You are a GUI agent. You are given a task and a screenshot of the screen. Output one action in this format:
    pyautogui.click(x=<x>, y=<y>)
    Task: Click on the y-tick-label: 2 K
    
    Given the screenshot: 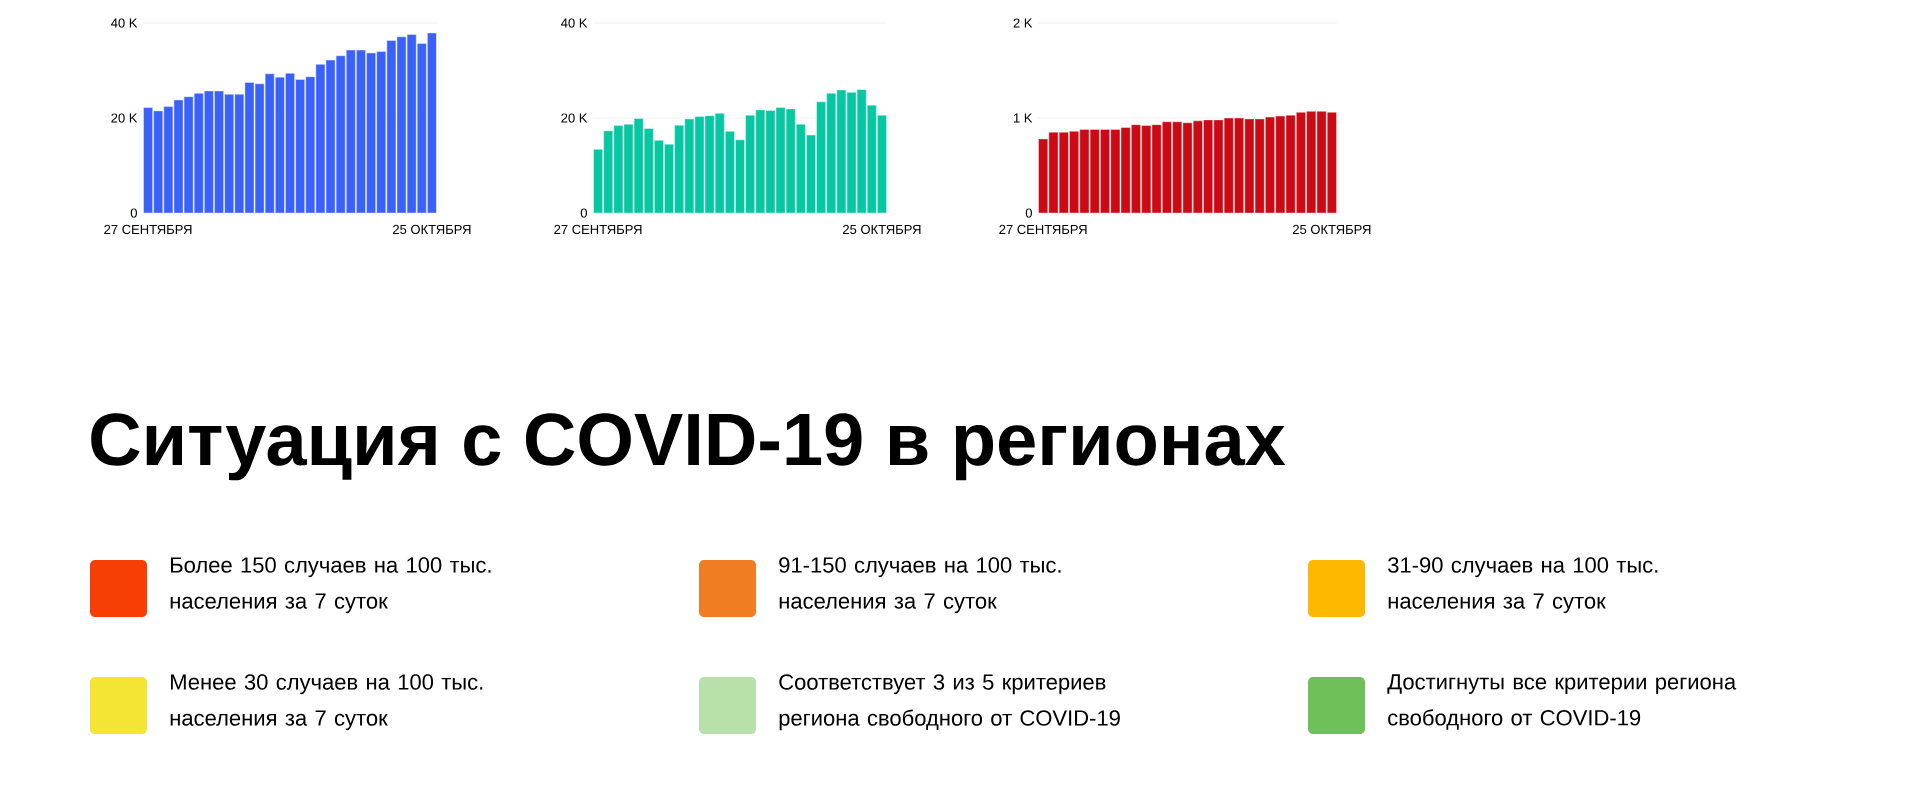 What is the action you would take?
    pyautogui.click(x=1023, y=23)
    